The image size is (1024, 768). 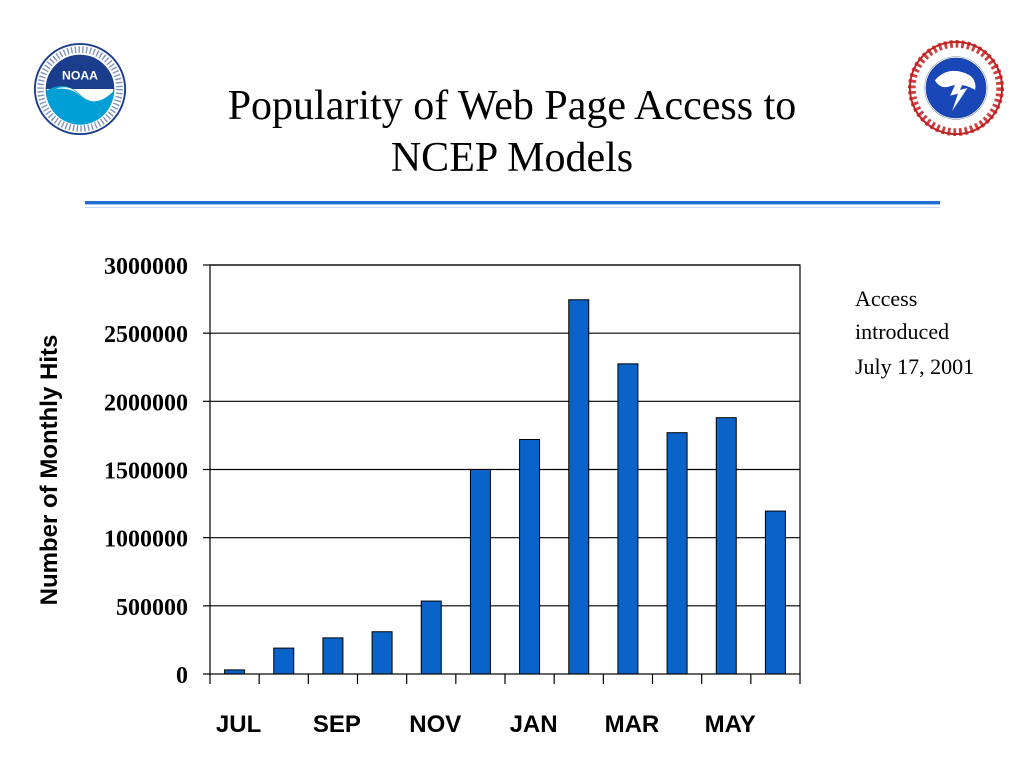 What do you see at coordinates (915, 366) in the screenshot?
I see `note-line-3: July 17, 2001` at bounding box center [915, 366].